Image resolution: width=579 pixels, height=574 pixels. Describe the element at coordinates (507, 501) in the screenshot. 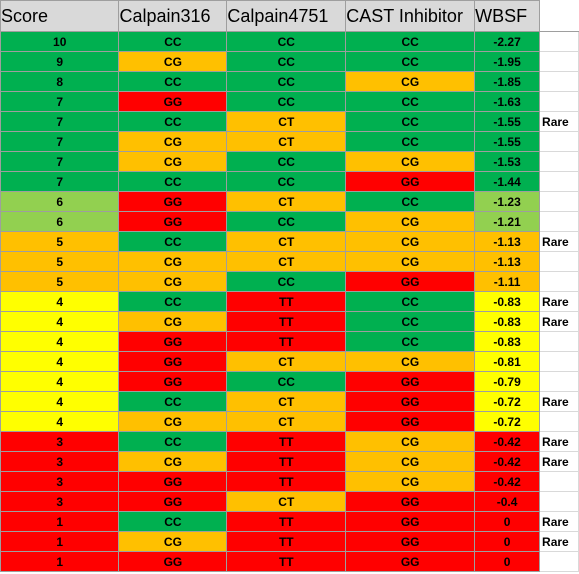

I see `wbsf-cell: -0.4` at that location.